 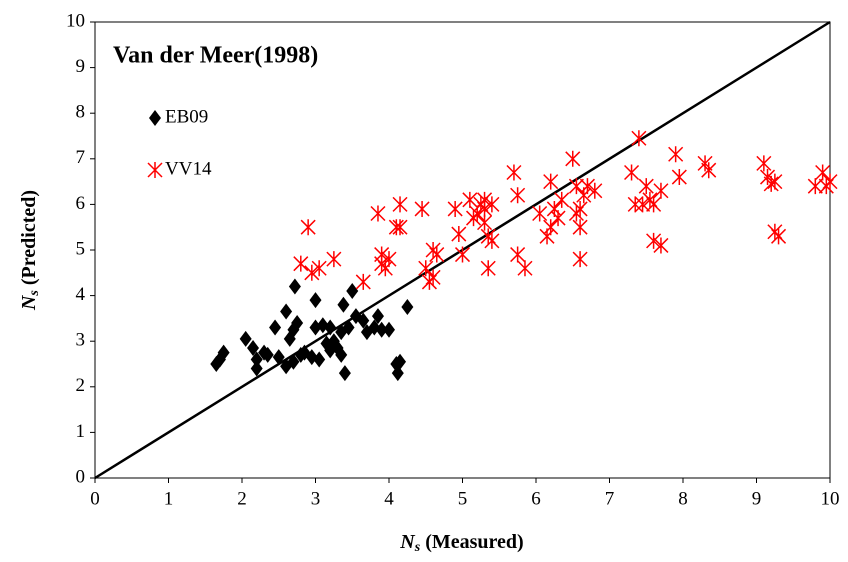 What do you see at coordinates (536, 498) in the screenshot?
I see `x-tick-label: 6` at bounding box center [536, 498].